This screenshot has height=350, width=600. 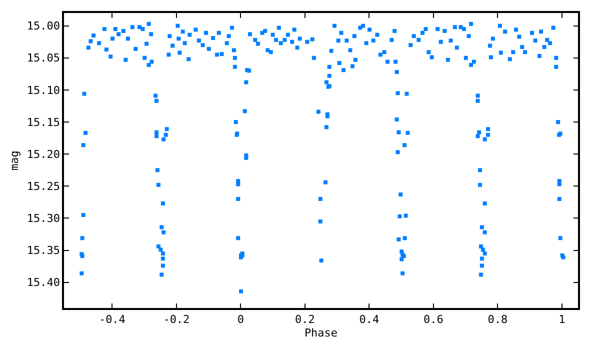 I want to click on y-tick-label: 15.20, so click(x=43, y=154).